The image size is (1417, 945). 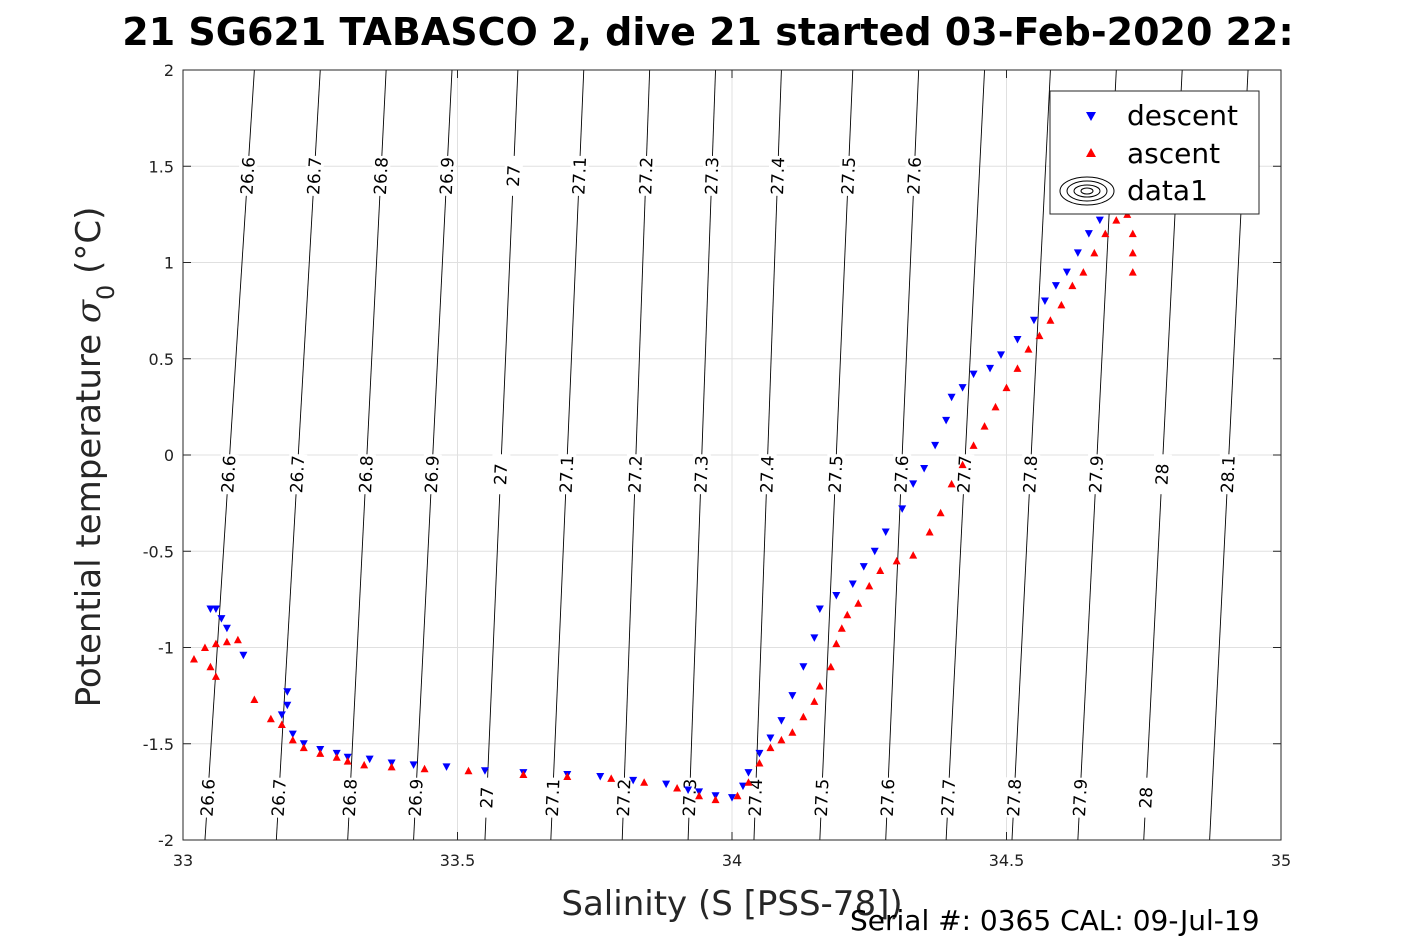 What do you see at coordinates (732, 860) in the screenshot?
I see `x-tick-label: 34` at bounding box center [732, 860].